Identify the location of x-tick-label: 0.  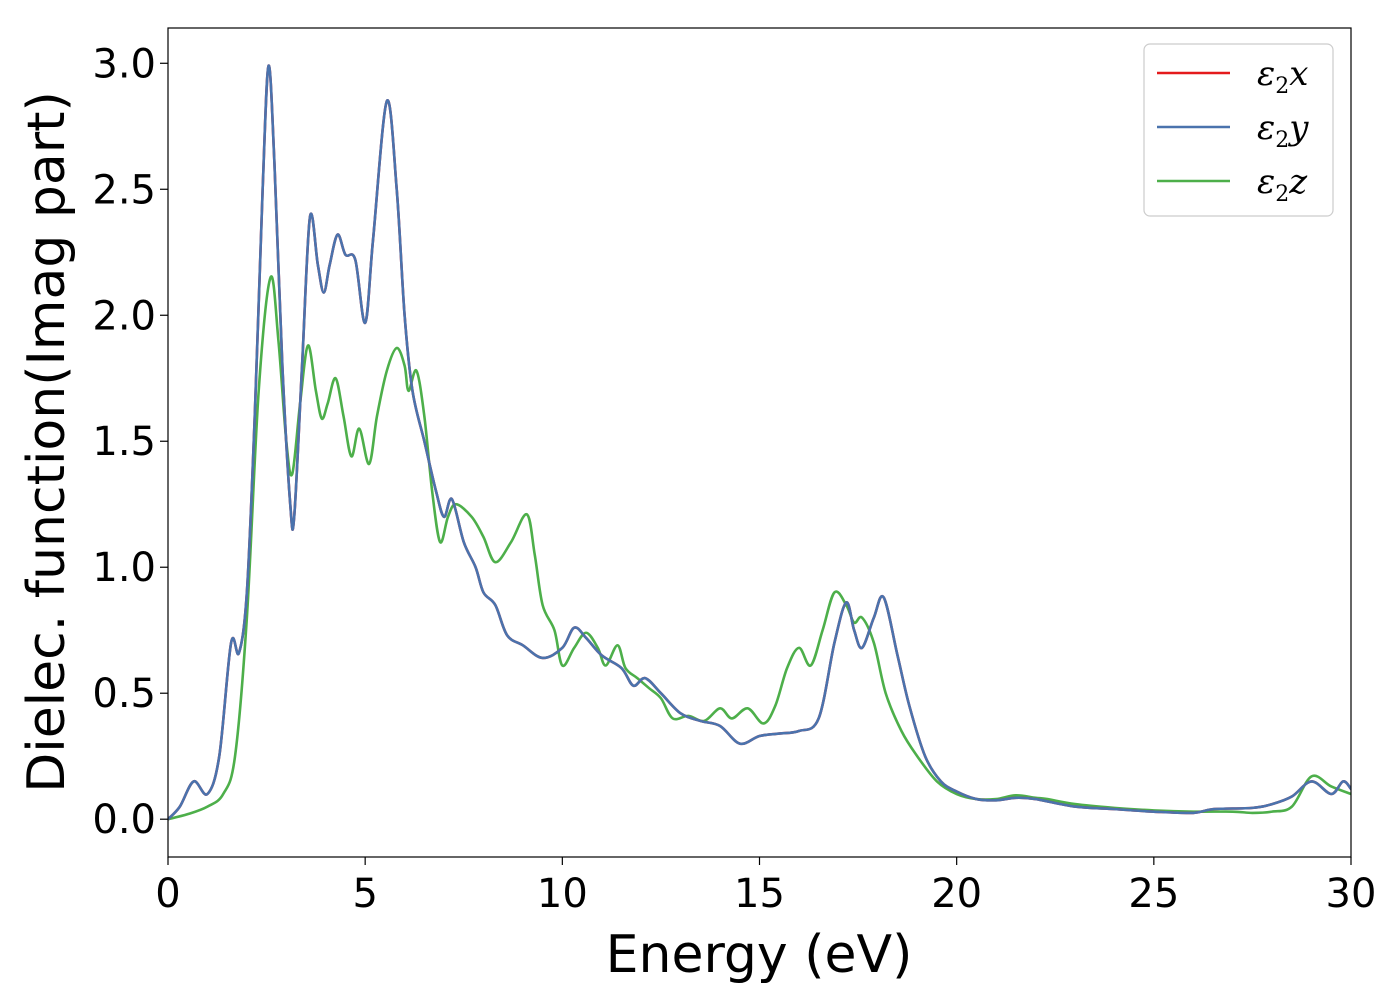
(167, 894).